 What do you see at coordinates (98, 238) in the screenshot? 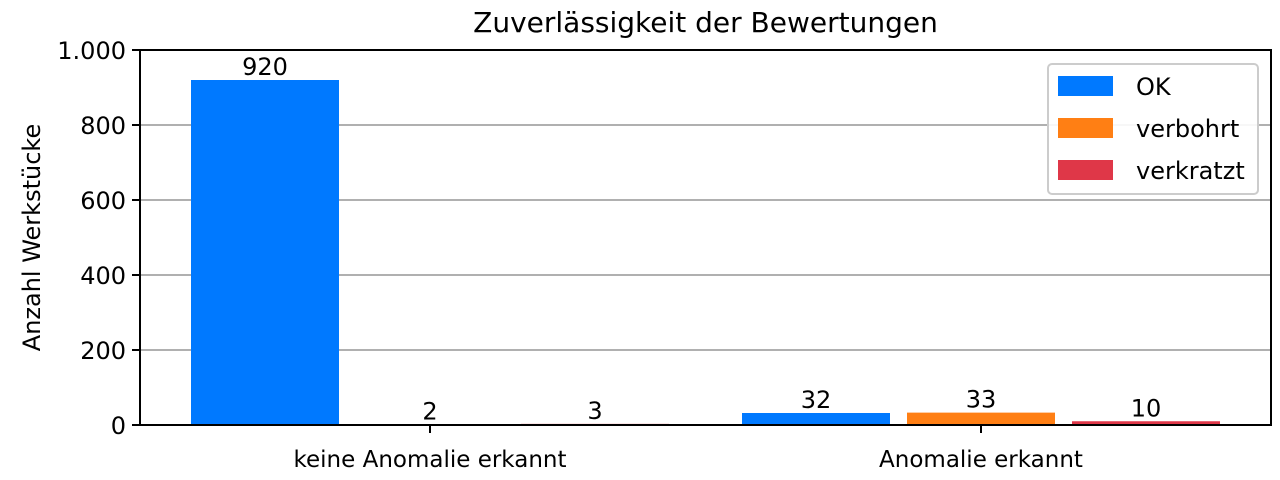
I see `y-axis-ticks: 0 200 400 600 800 1.000` at bounding box center [98, 238].